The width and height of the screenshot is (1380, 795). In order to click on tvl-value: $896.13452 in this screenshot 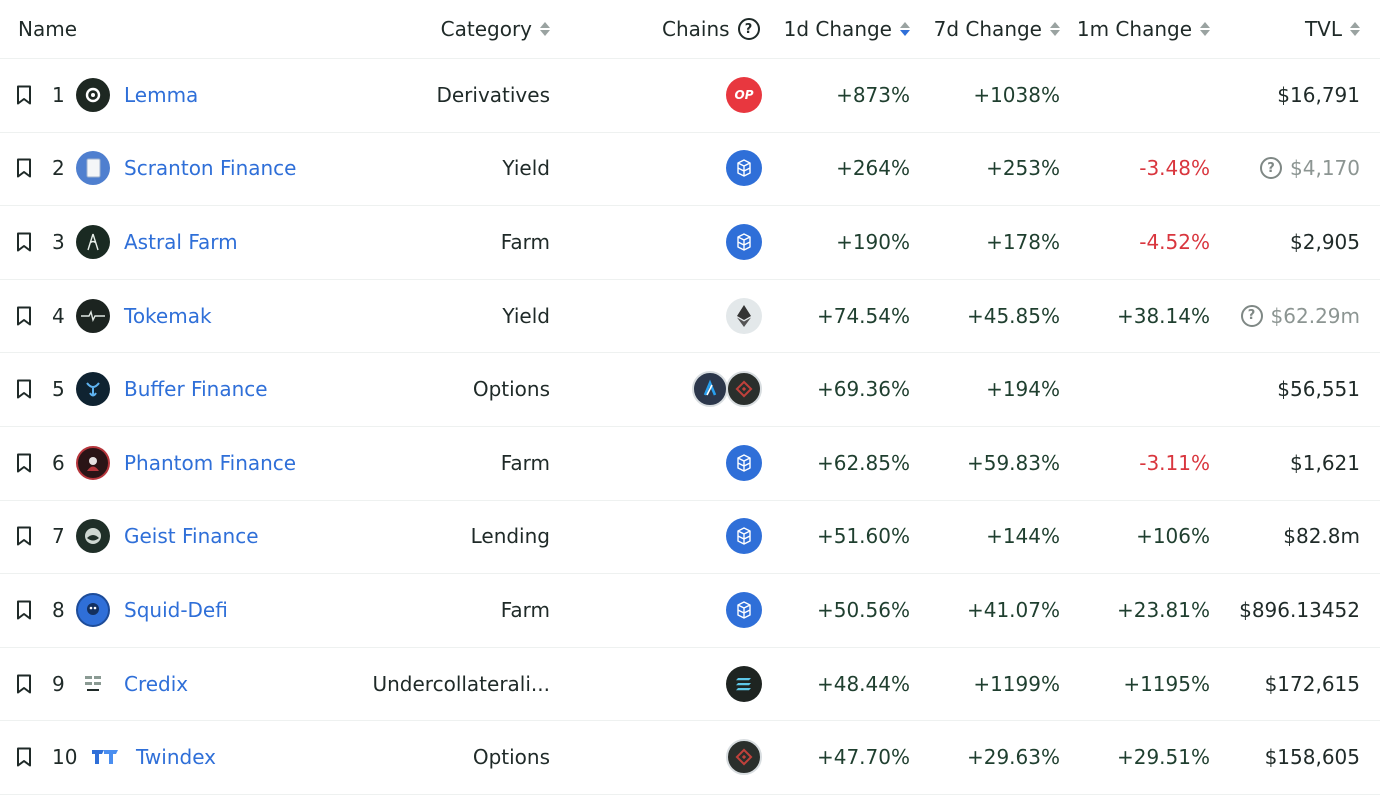, I will do `click(1299, 609)`.